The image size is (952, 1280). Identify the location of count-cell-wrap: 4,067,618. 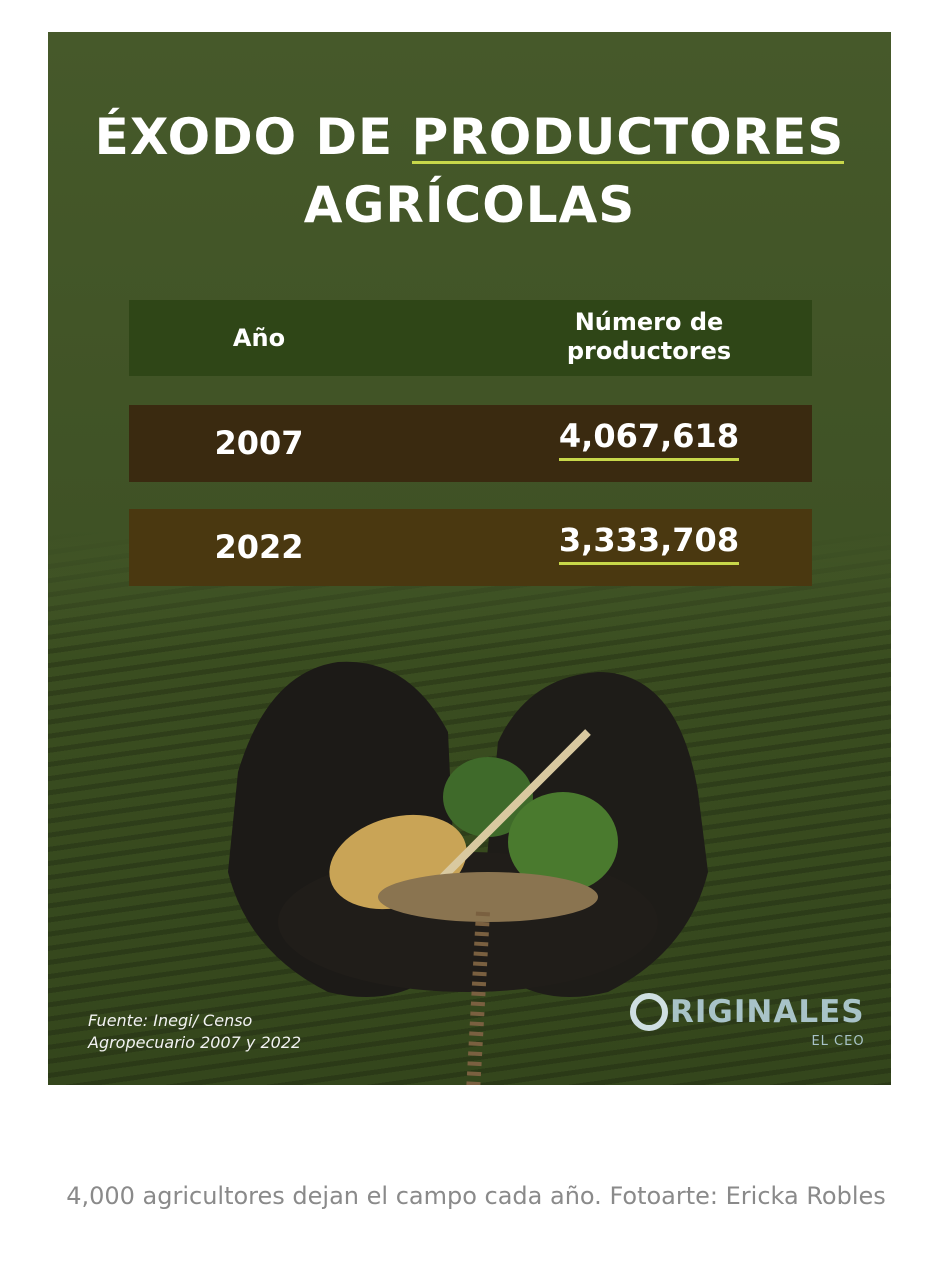
(649, 439).